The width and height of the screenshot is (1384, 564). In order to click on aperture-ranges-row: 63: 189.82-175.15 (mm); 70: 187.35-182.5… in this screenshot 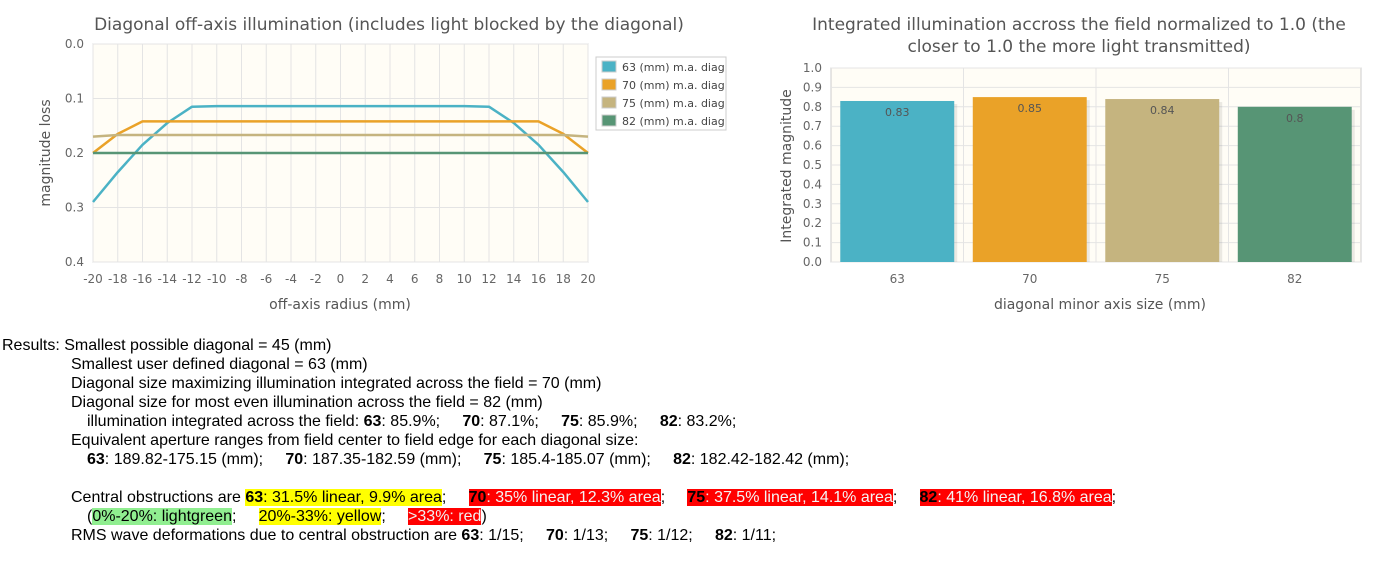, I will do `click(468, 459)`.